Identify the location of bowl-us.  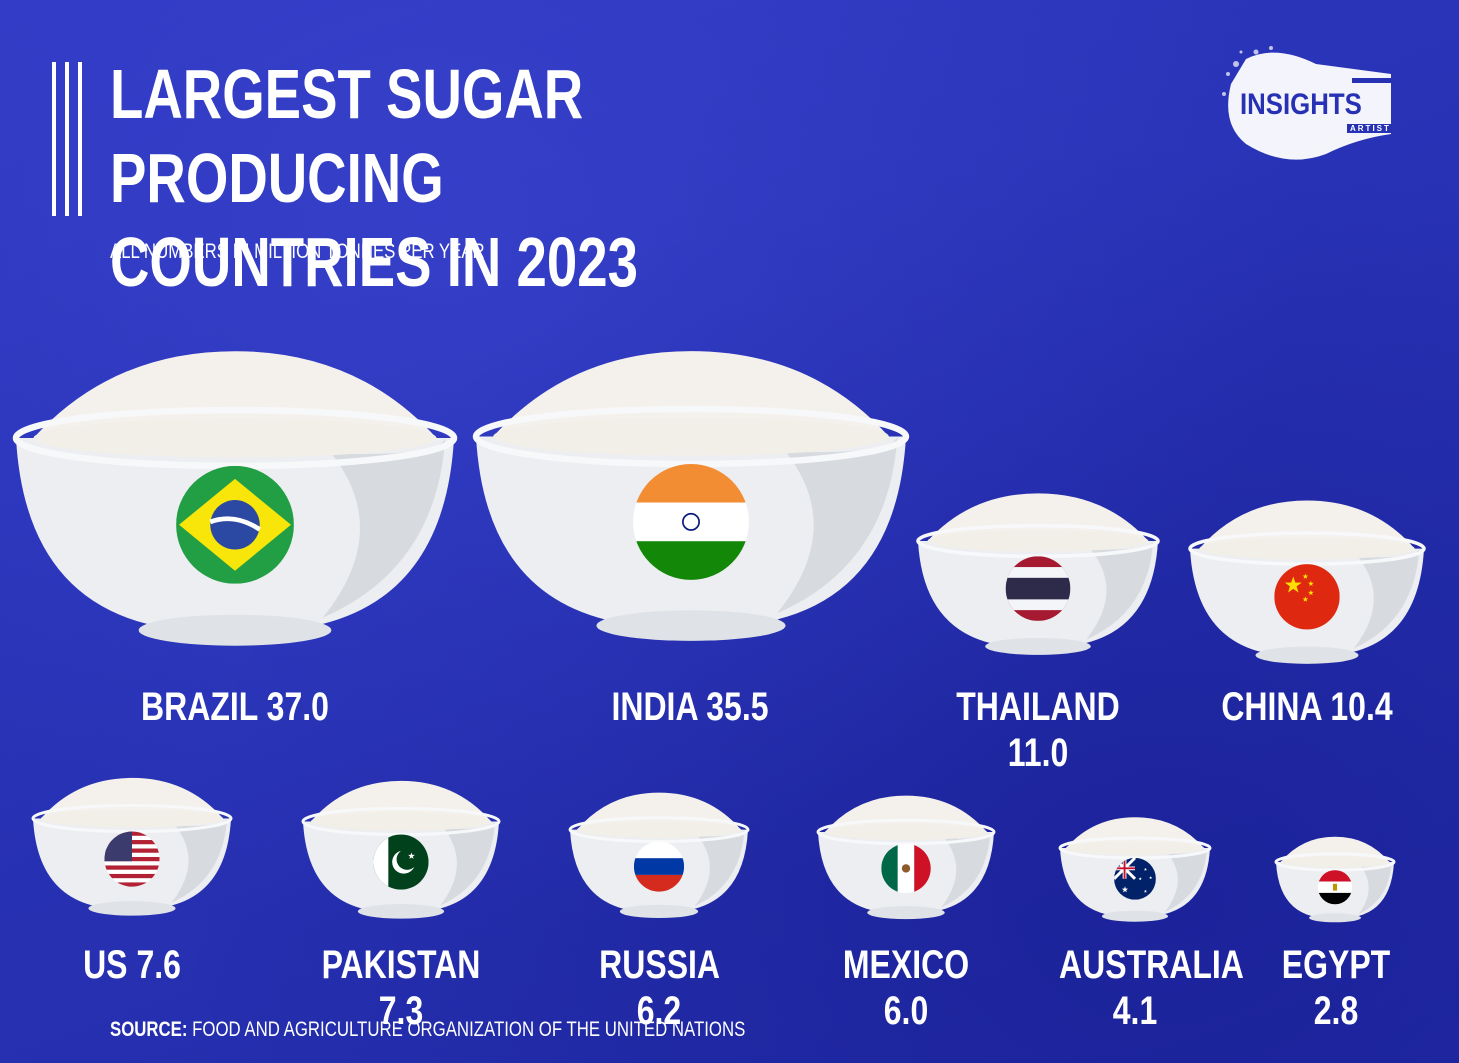
(132, 847).